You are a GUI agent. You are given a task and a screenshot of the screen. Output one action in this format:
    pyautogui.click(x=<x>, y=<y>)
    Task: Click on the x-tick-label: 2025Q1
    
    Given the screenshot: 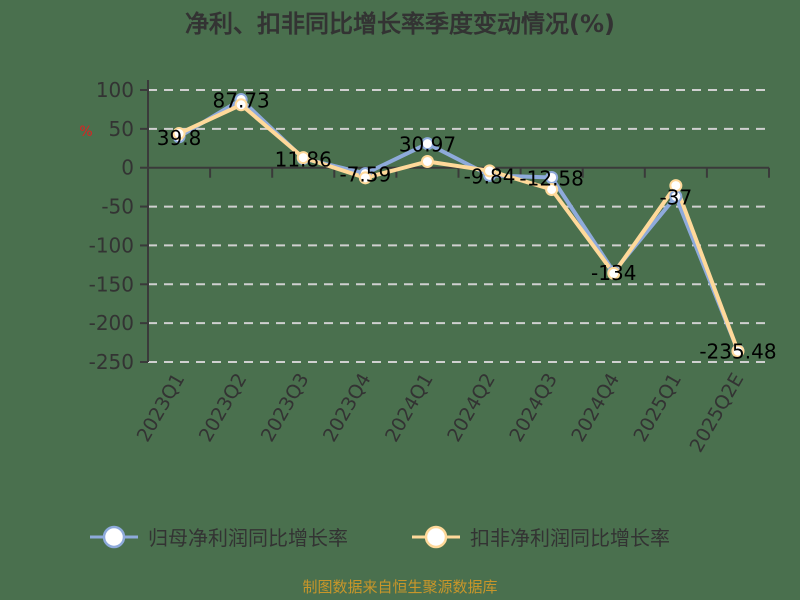 What is the action you would take?
    pyautogui.click(x=657, y=408)
    